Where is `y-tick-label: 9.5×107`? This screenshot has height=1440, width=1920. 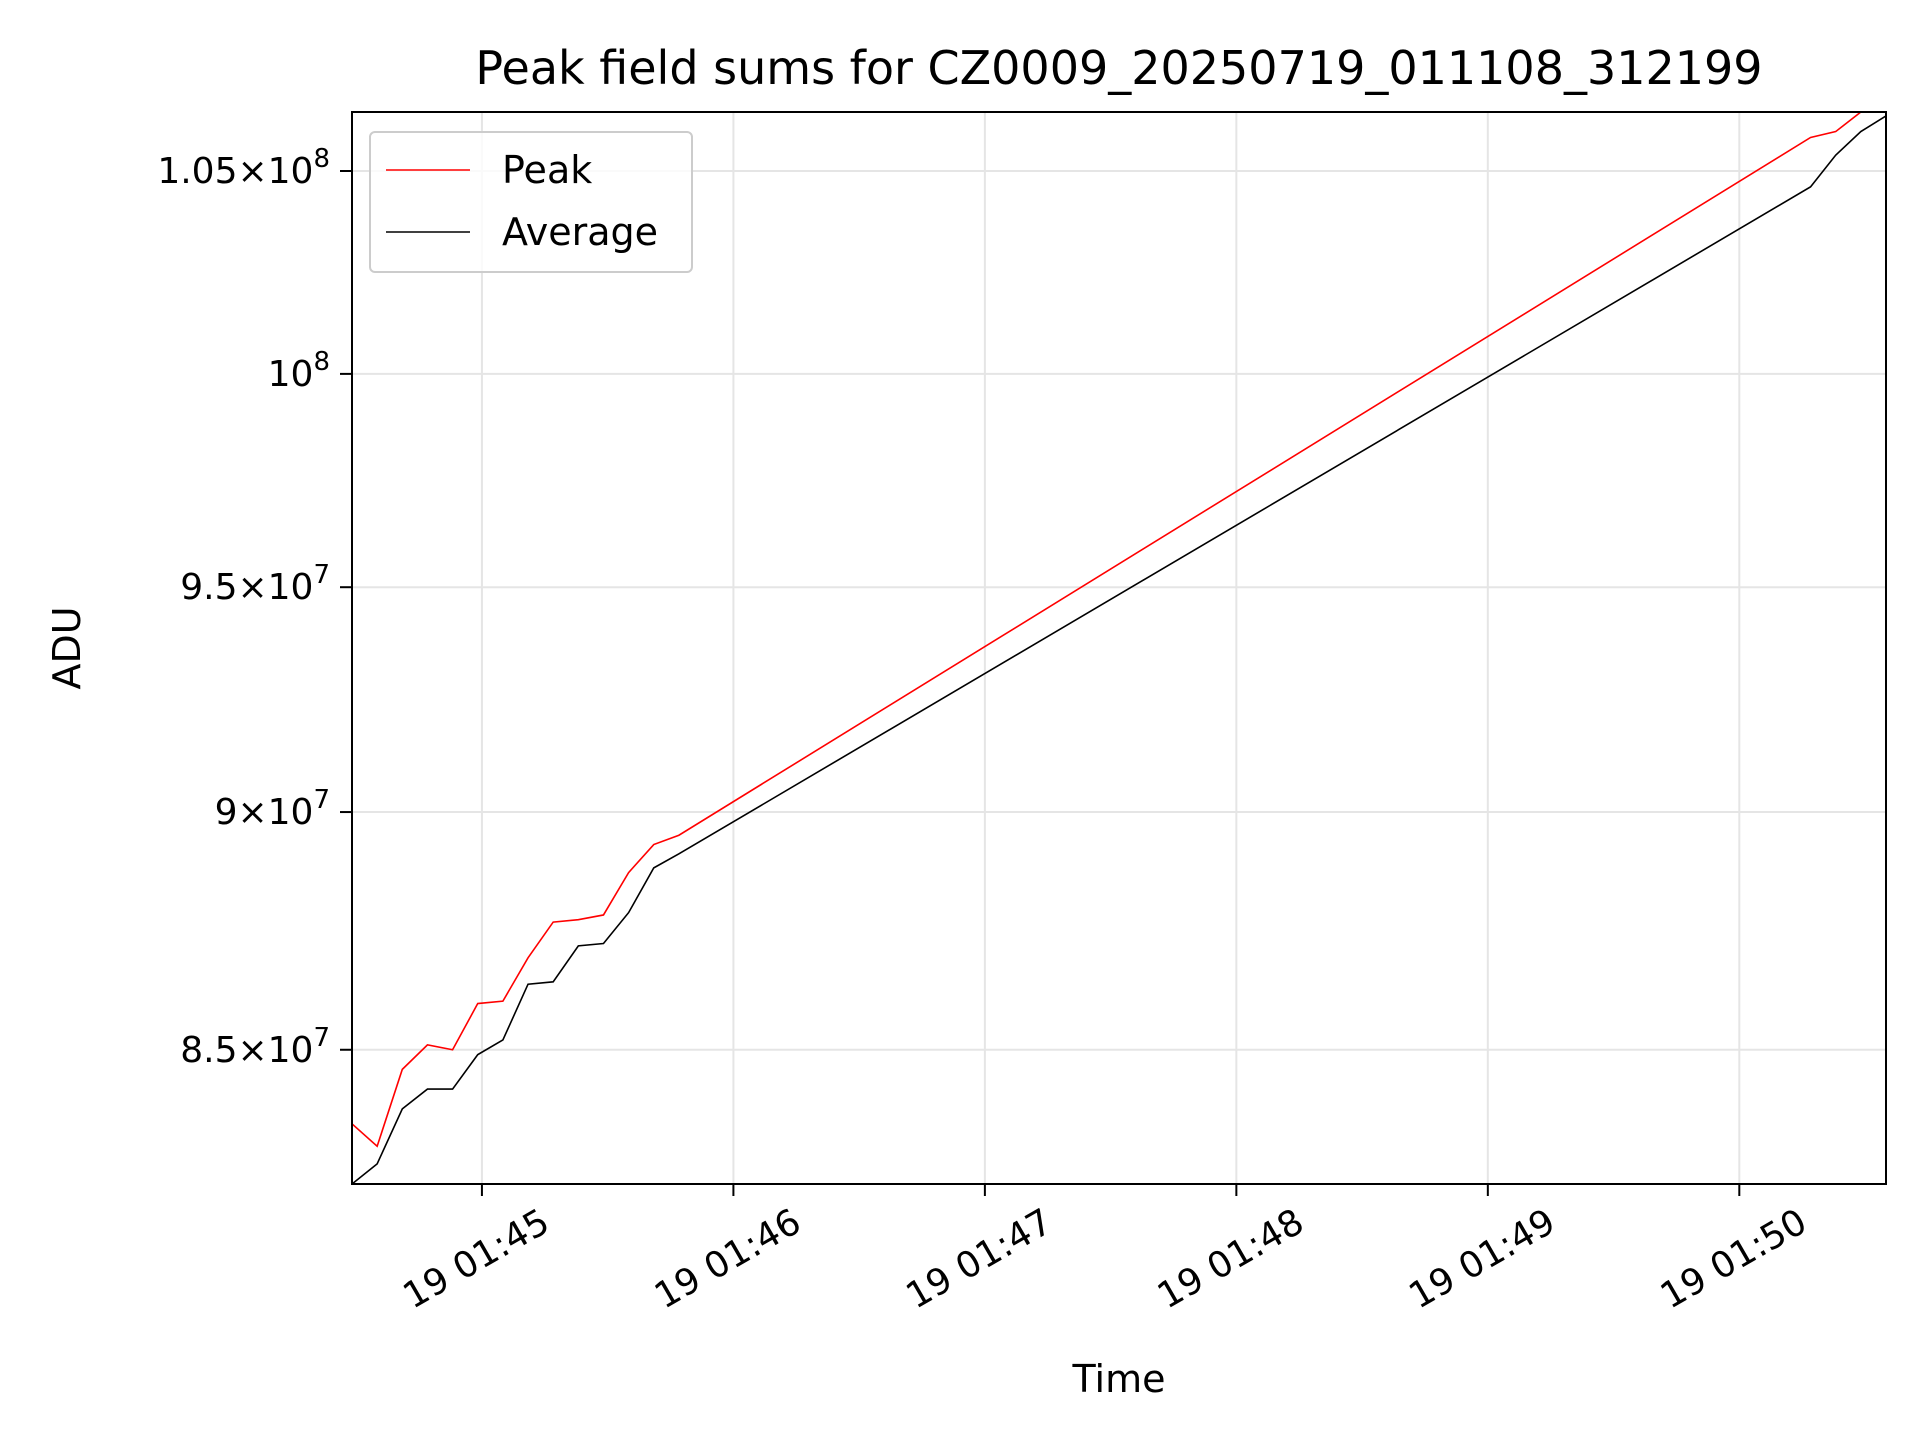
y-tick-label: 9.5×107 is located at coordinates (255, 584).